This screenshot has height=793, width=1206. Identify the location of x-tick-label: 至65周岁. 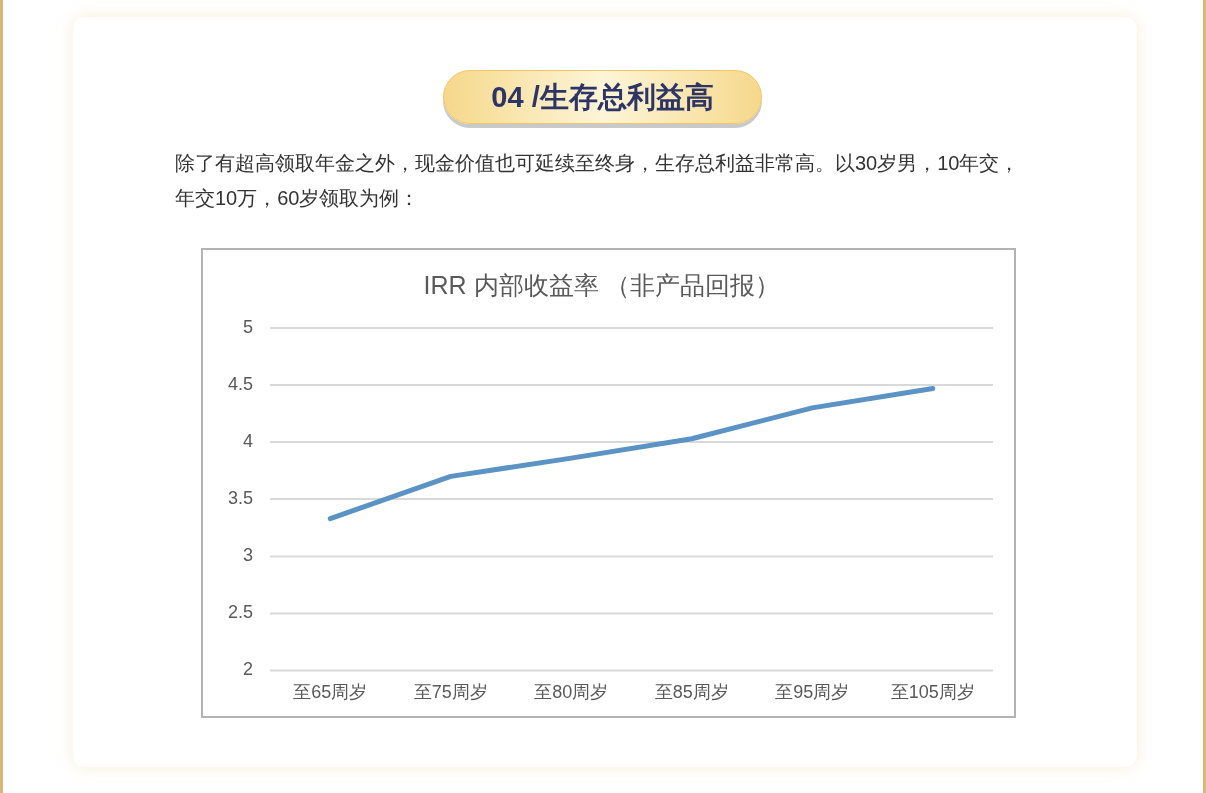
(330, 692).